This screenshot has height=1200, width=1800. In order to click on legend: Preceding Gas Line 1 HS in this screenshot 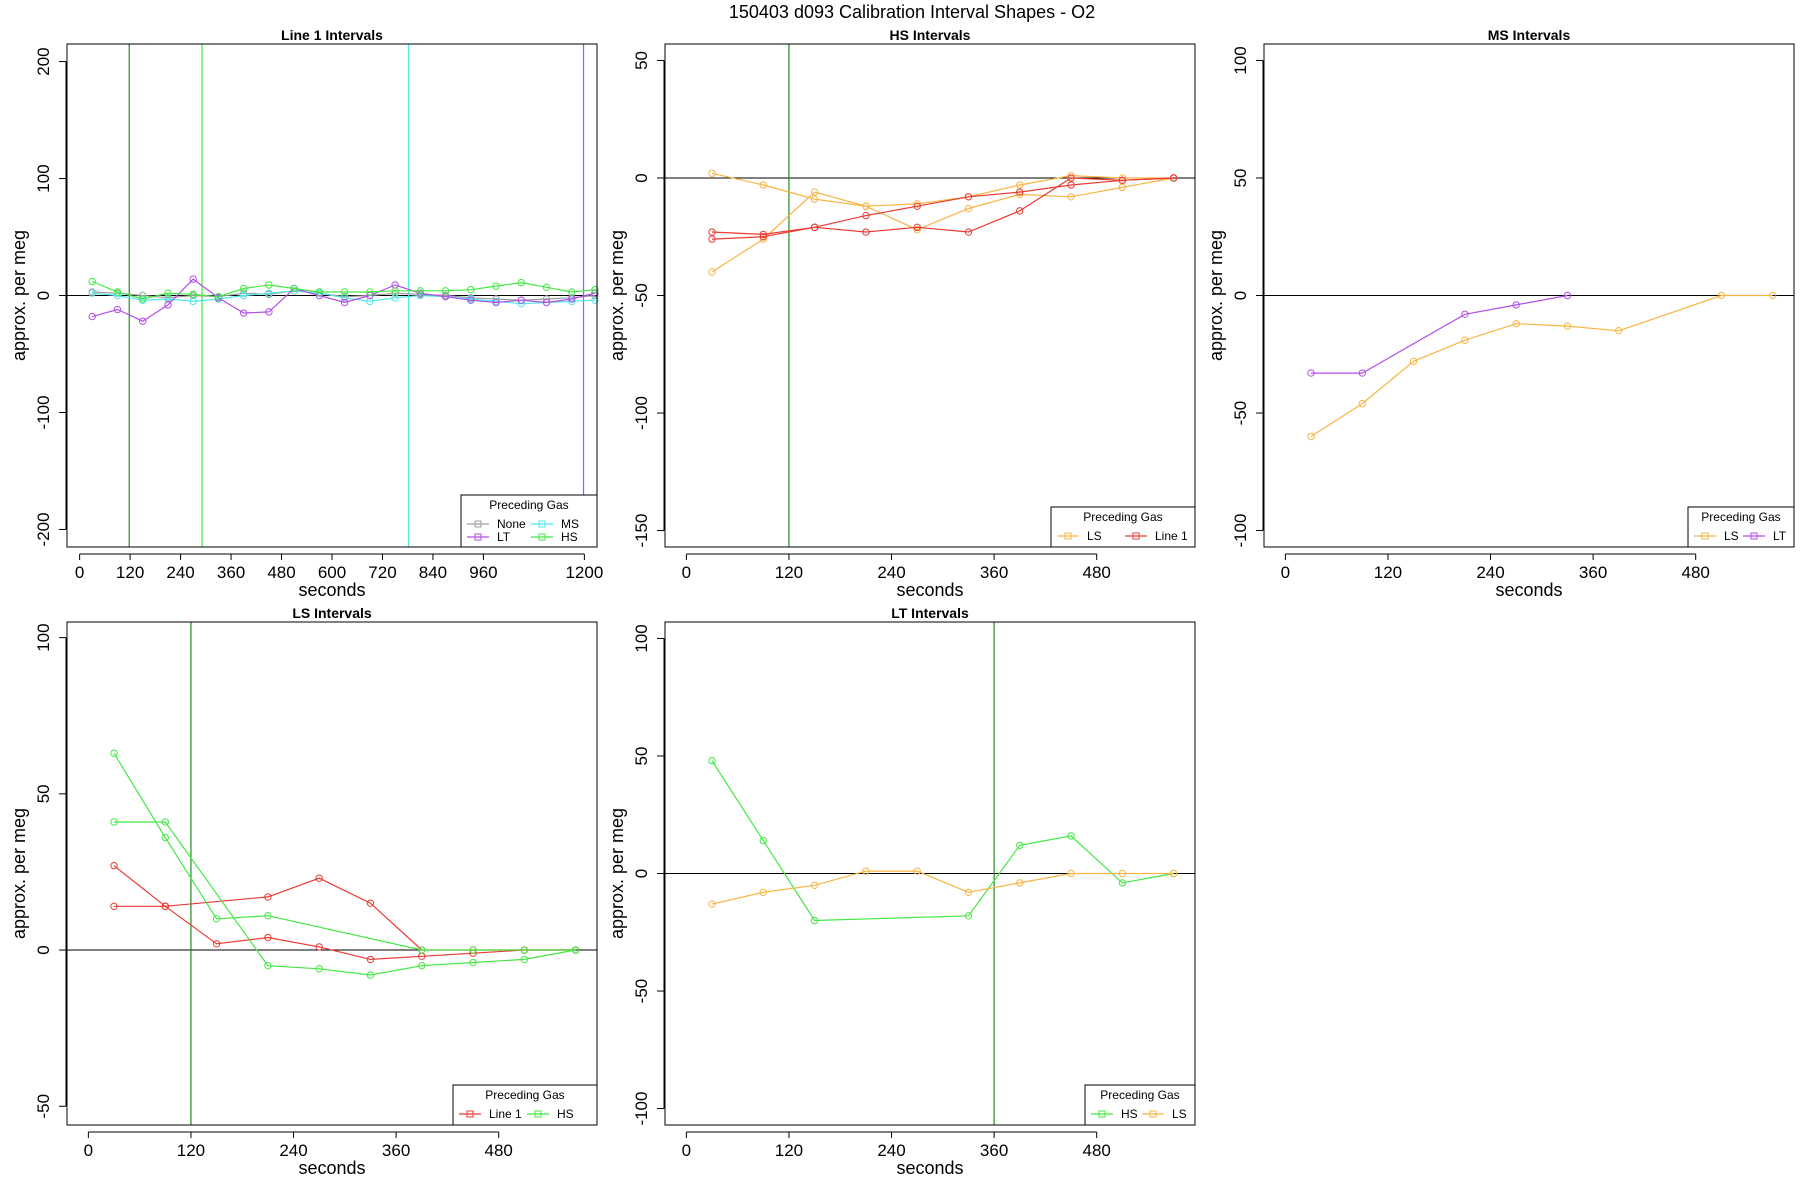, I will do `click(525, 1105)`.